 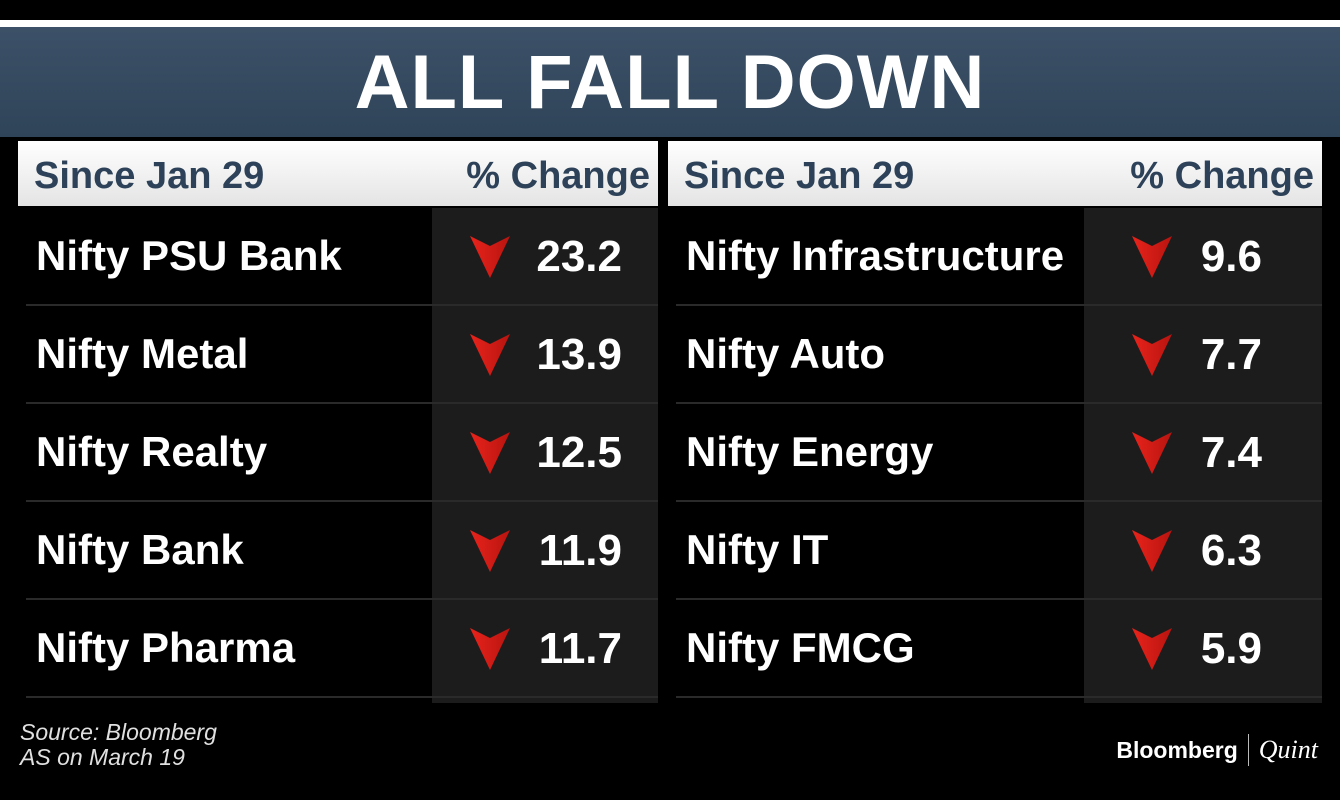 What do you see at coordinates (118, 732) in the screenshot?
I see `source-line: Source: Bloomberg` at bounding box center [118, 732].